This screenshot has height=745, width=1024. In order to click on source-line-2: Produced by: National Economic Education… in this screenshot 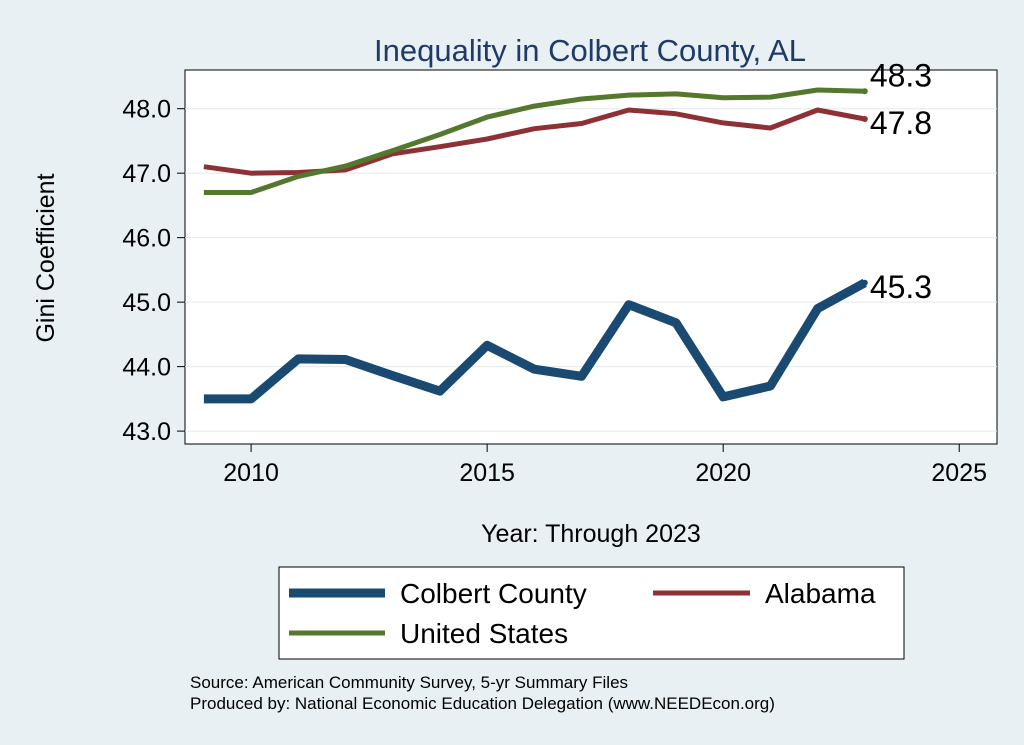, I will do `click(482, 703)`.